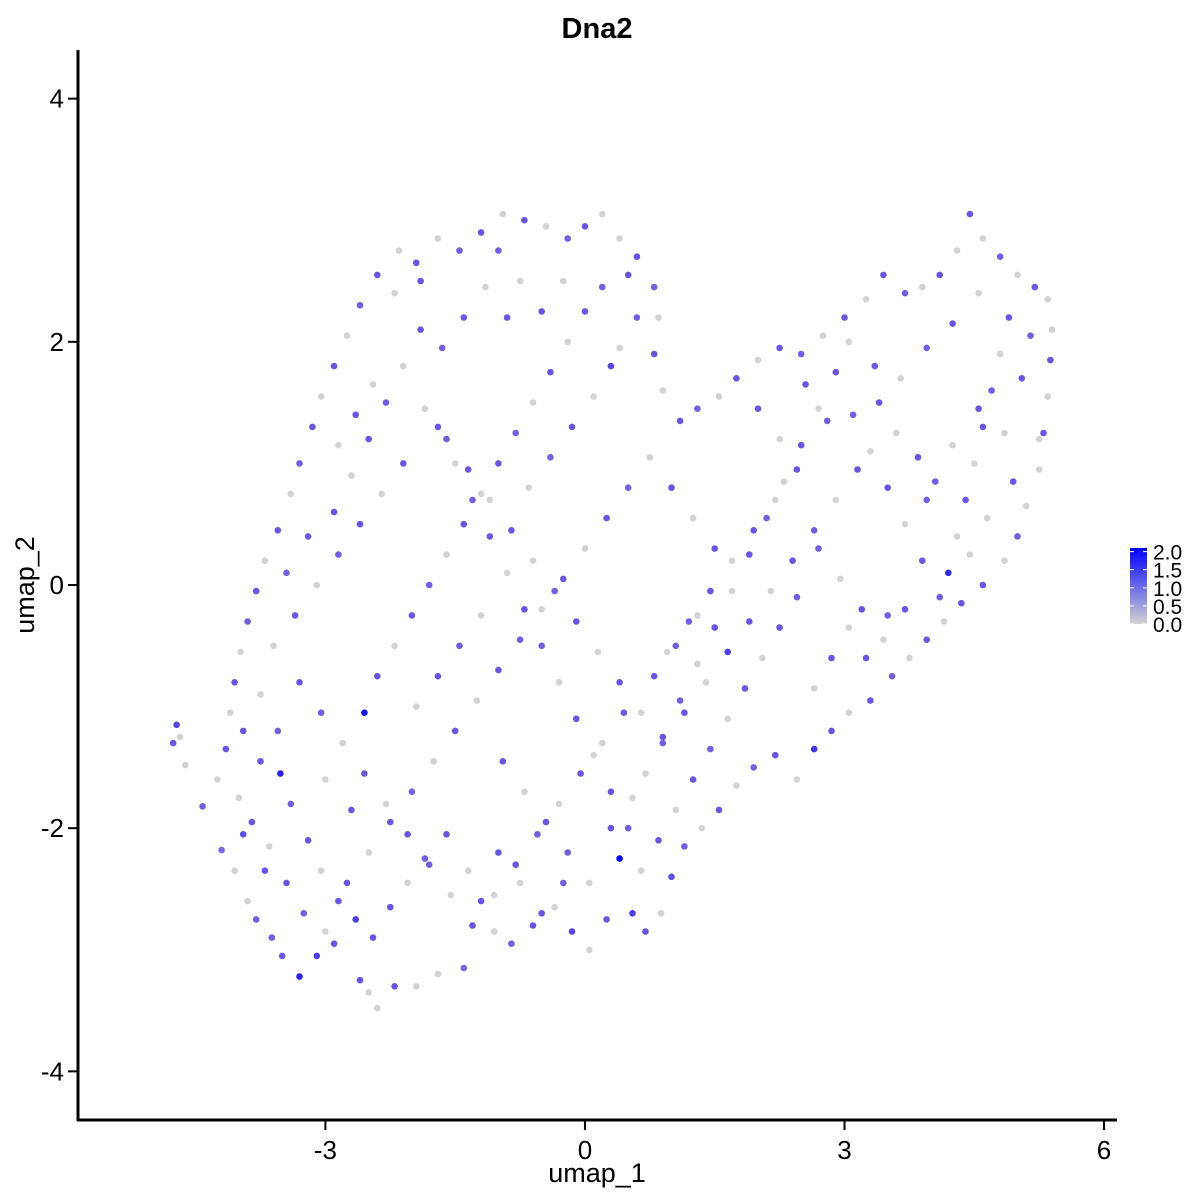 The image size is (1200, 1200). I want to click on y-tick-label: 4, so click(57, 99).